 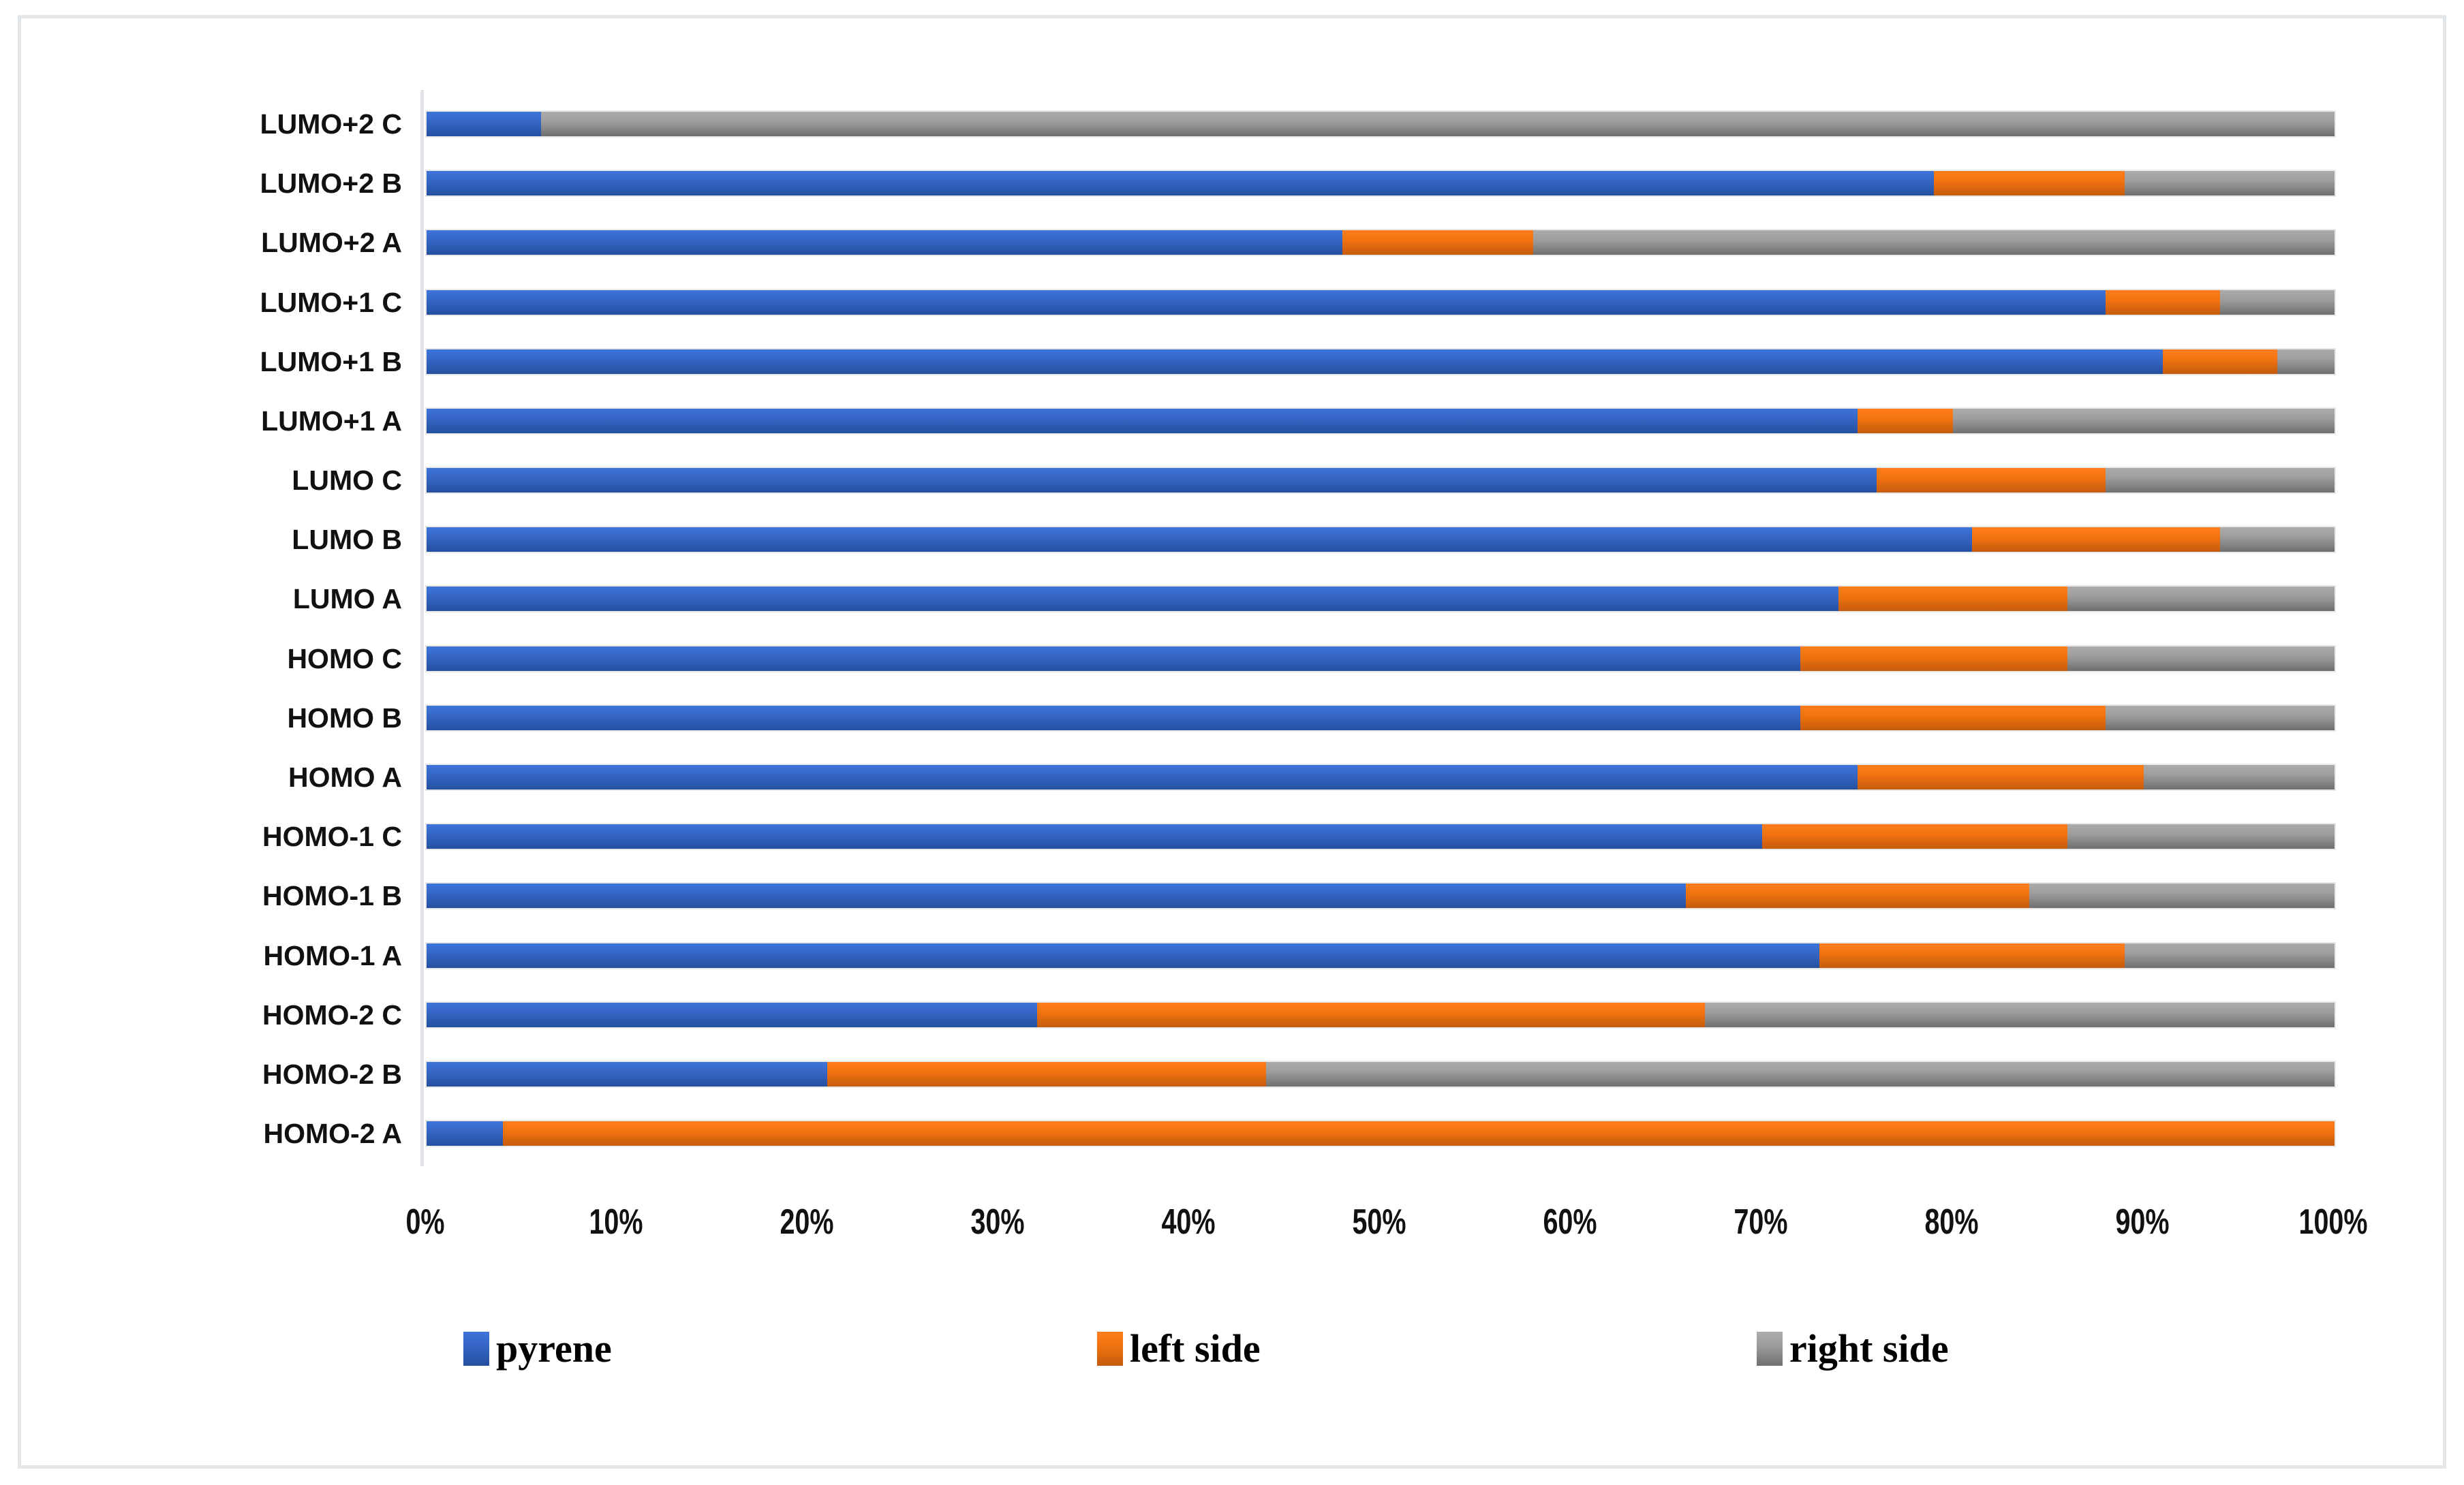 I want to click on category-label: HOMO C, so click(x=344, y=658).